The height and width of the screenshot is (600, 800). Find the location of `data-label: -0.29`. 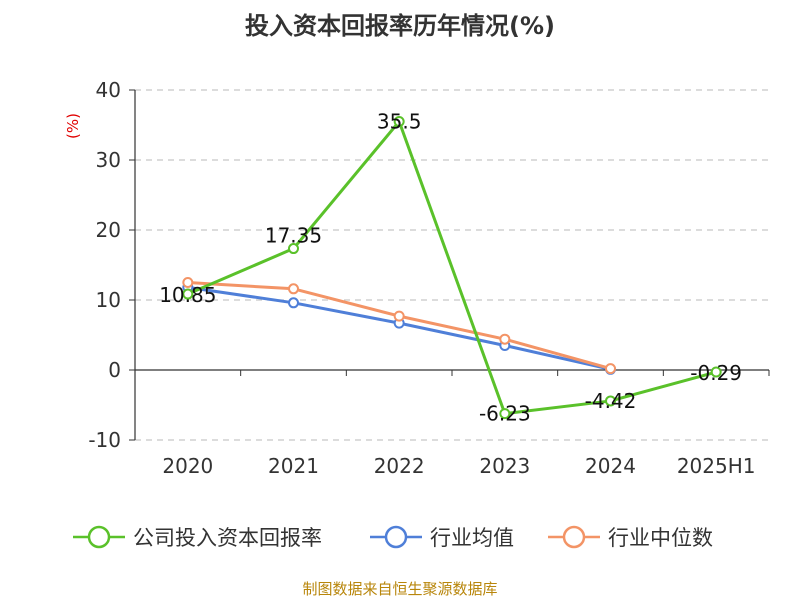

data-label: -0.29 is located at coordinates (716, 373).